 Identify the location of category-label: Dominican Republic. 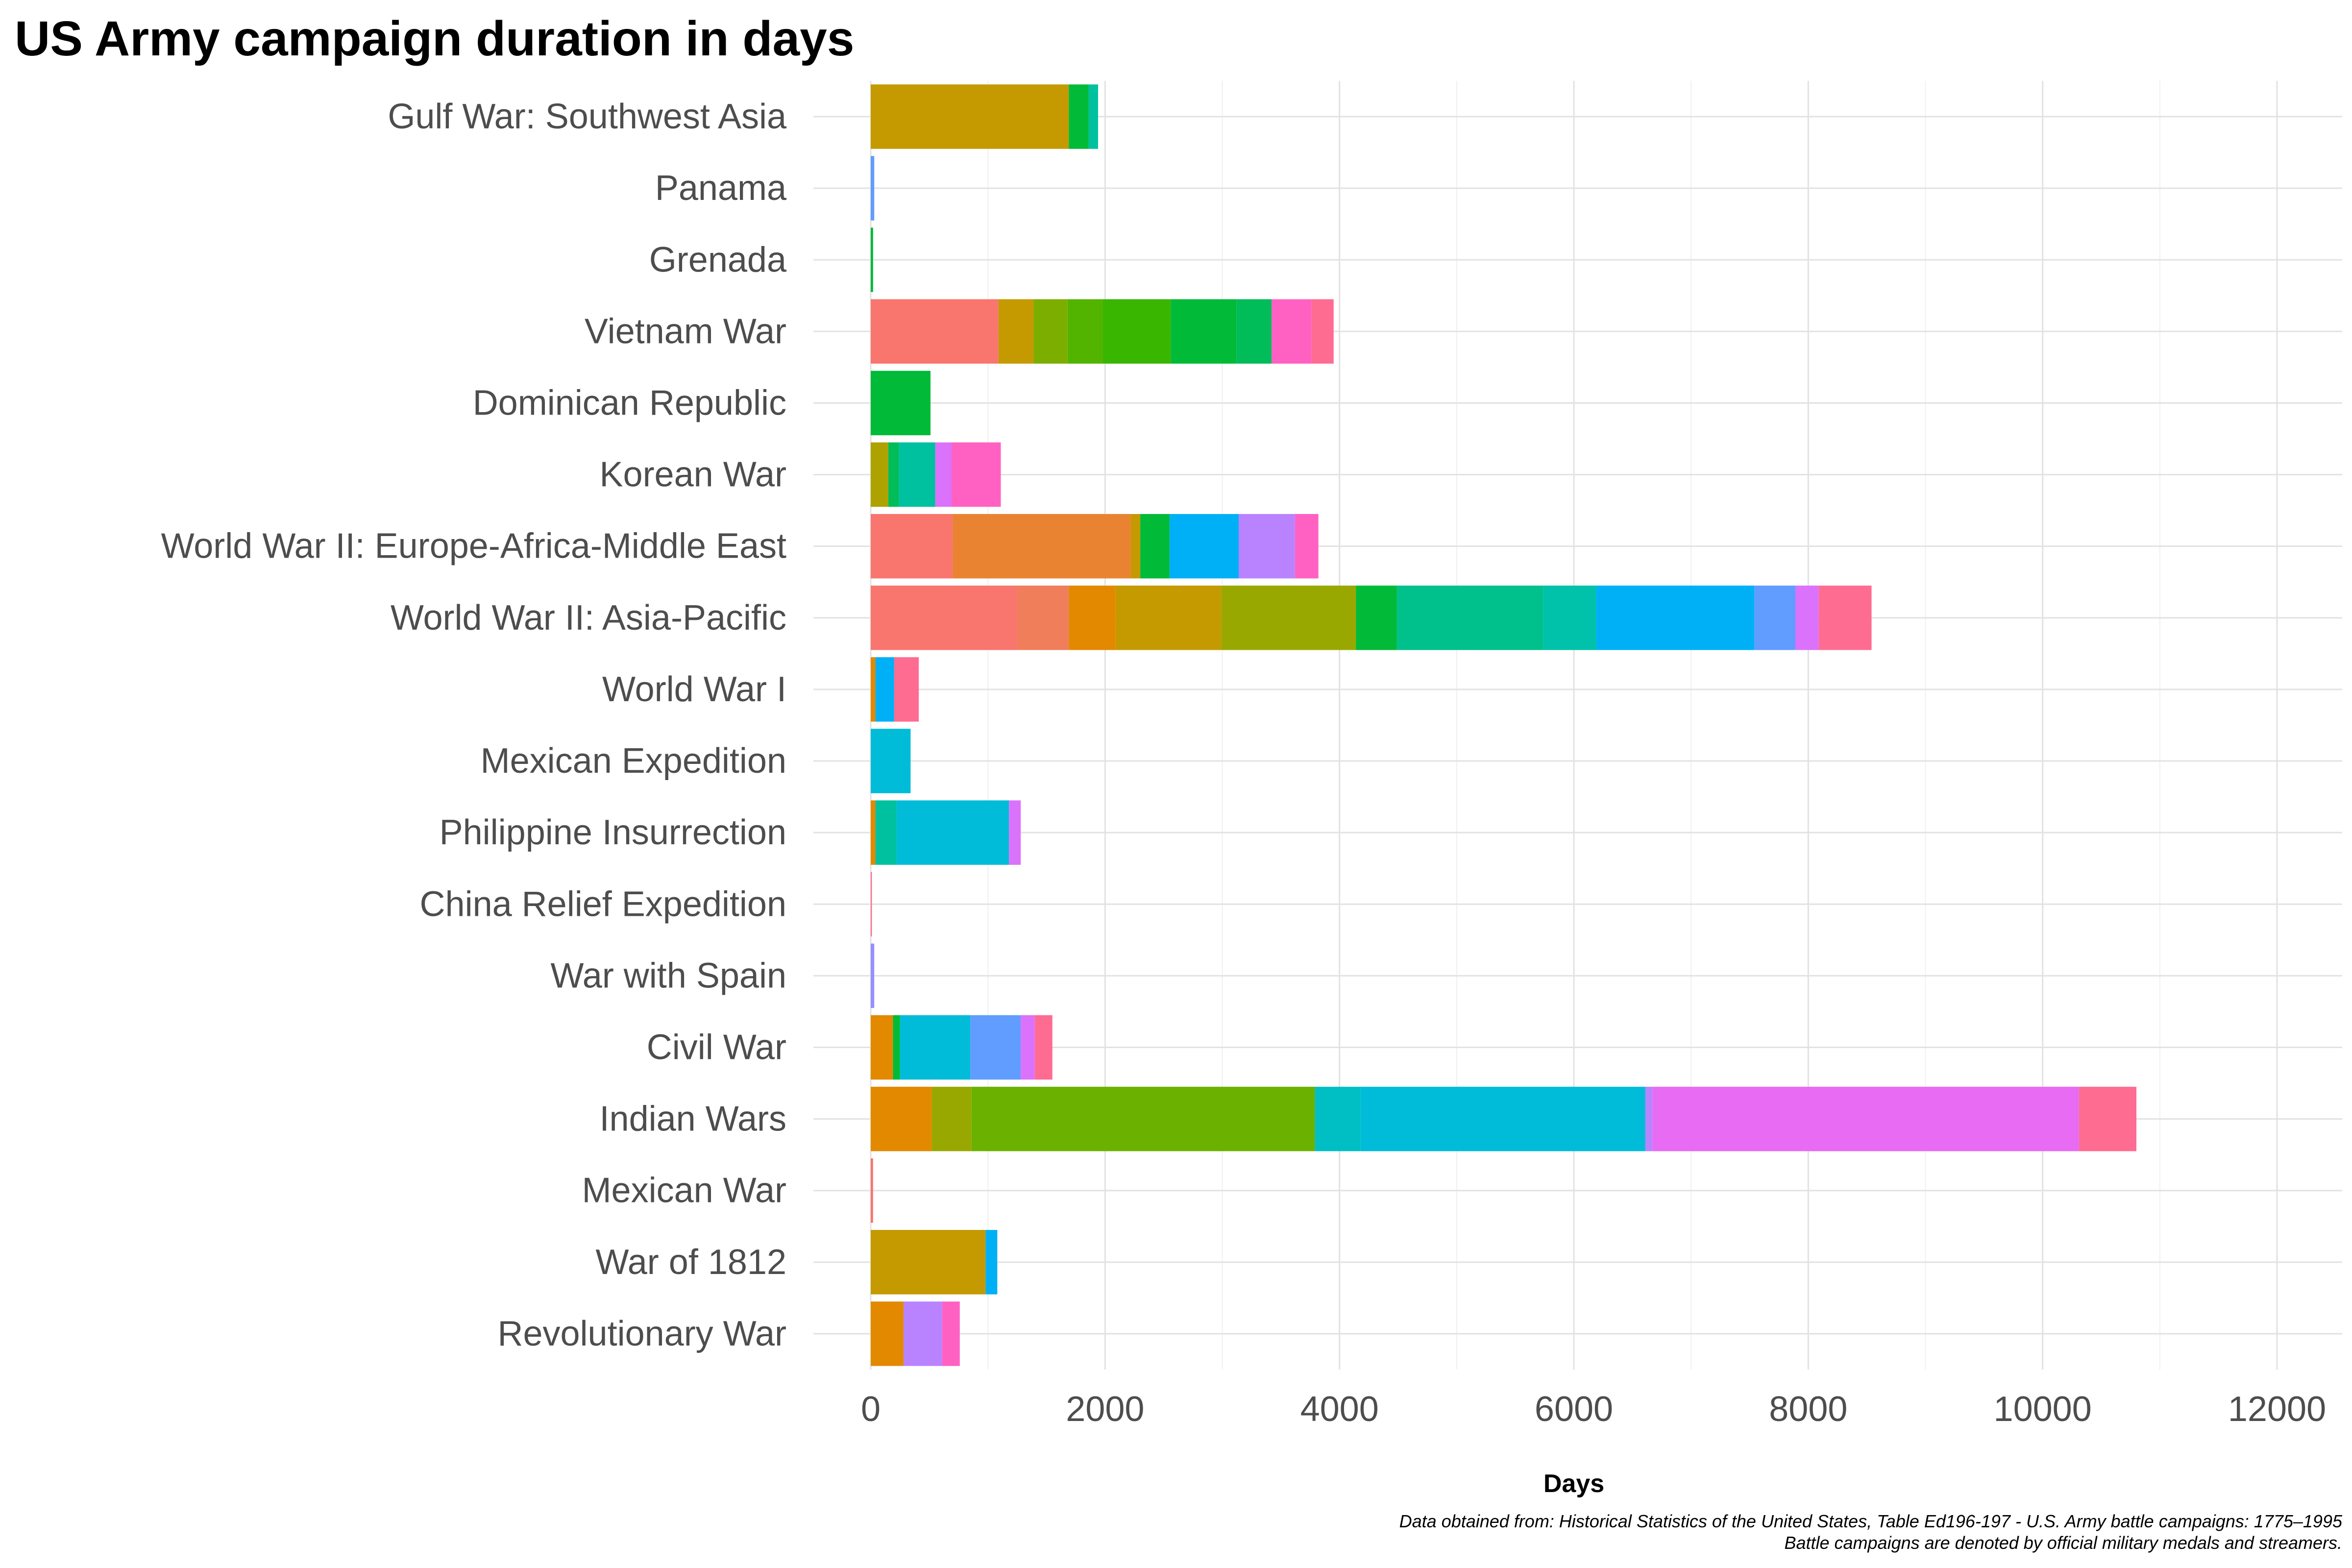
(629, 403).